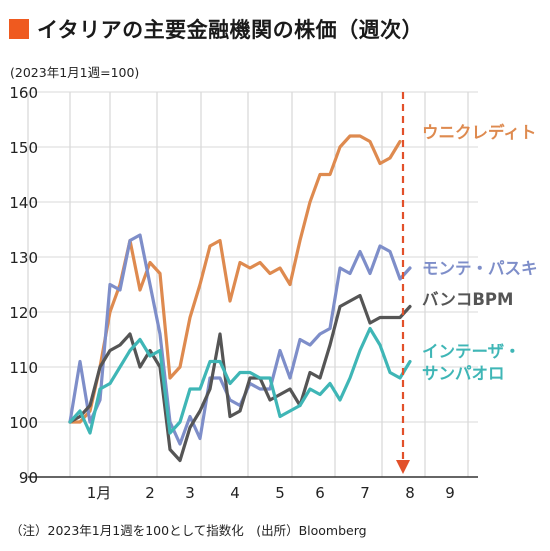  I want to click on chart-subtitle: (2023年1月1週=100), so click(75, 72).